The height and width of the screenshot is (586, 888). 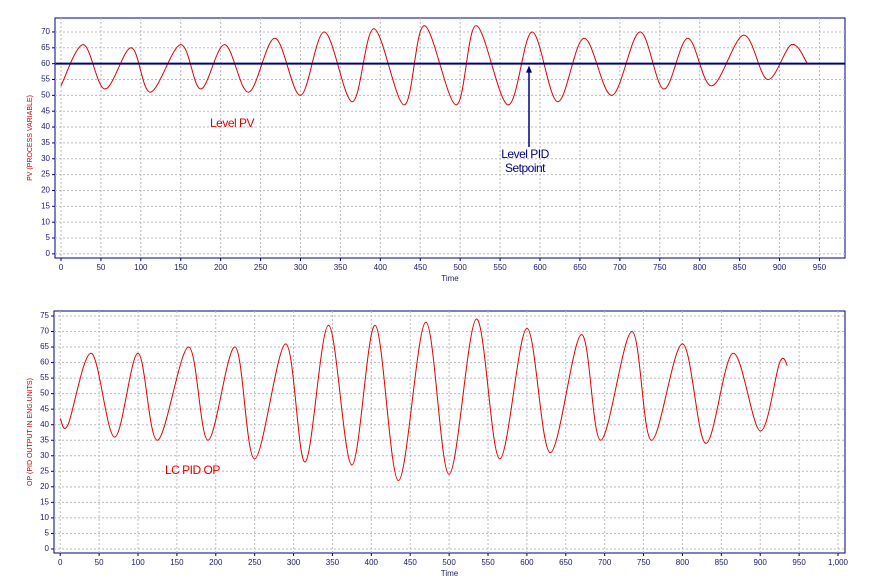 What do you see at coordinates (30, 138) in the screenshot?
I see `y-axis-label: PV (PROCESS VARIABLE)` at bounding box center [30, 138].